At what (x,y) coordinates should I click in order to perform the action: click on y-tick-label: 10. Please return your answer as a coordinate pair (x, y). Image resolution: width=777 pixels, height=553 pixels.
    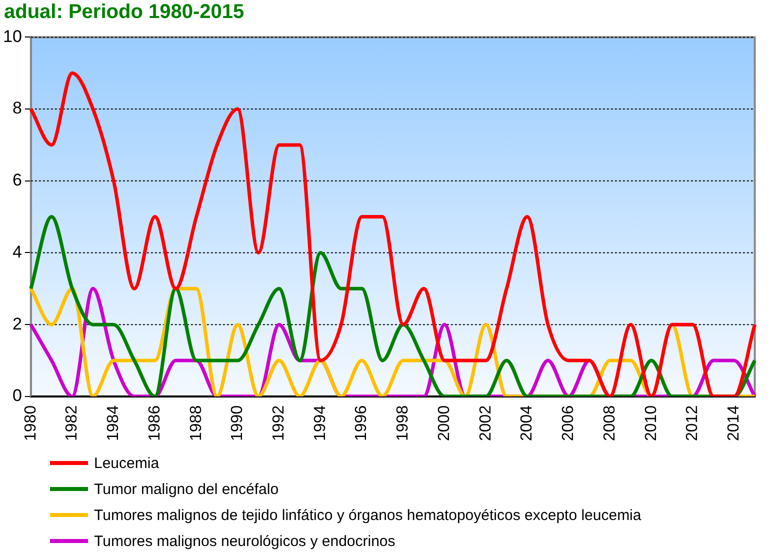
    Looking at the image, I should click on (12, 36).